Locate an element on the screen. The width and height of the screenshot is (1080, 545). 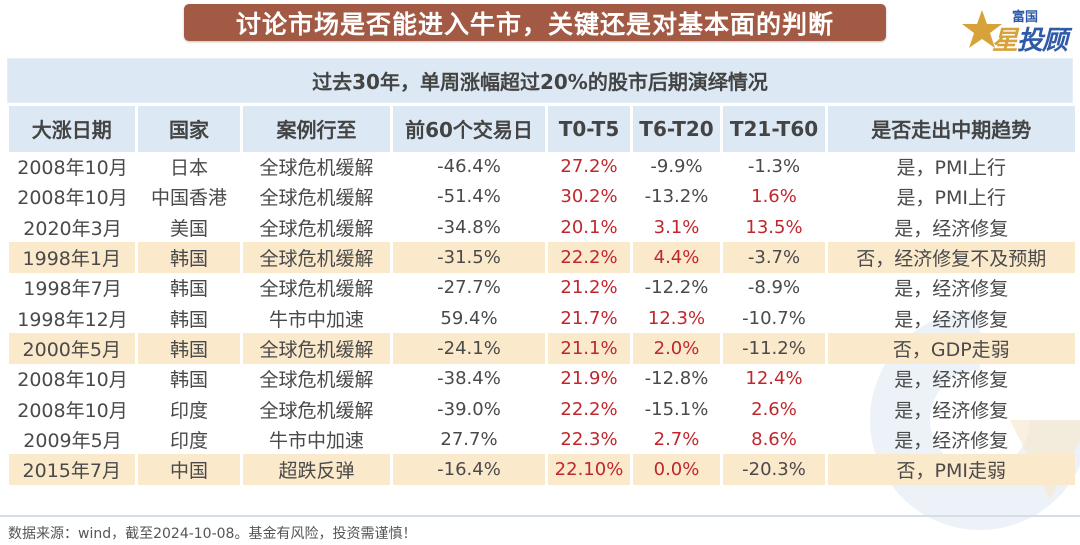
cell-case: 牛市中加速 is located at coordinates (316, 440).